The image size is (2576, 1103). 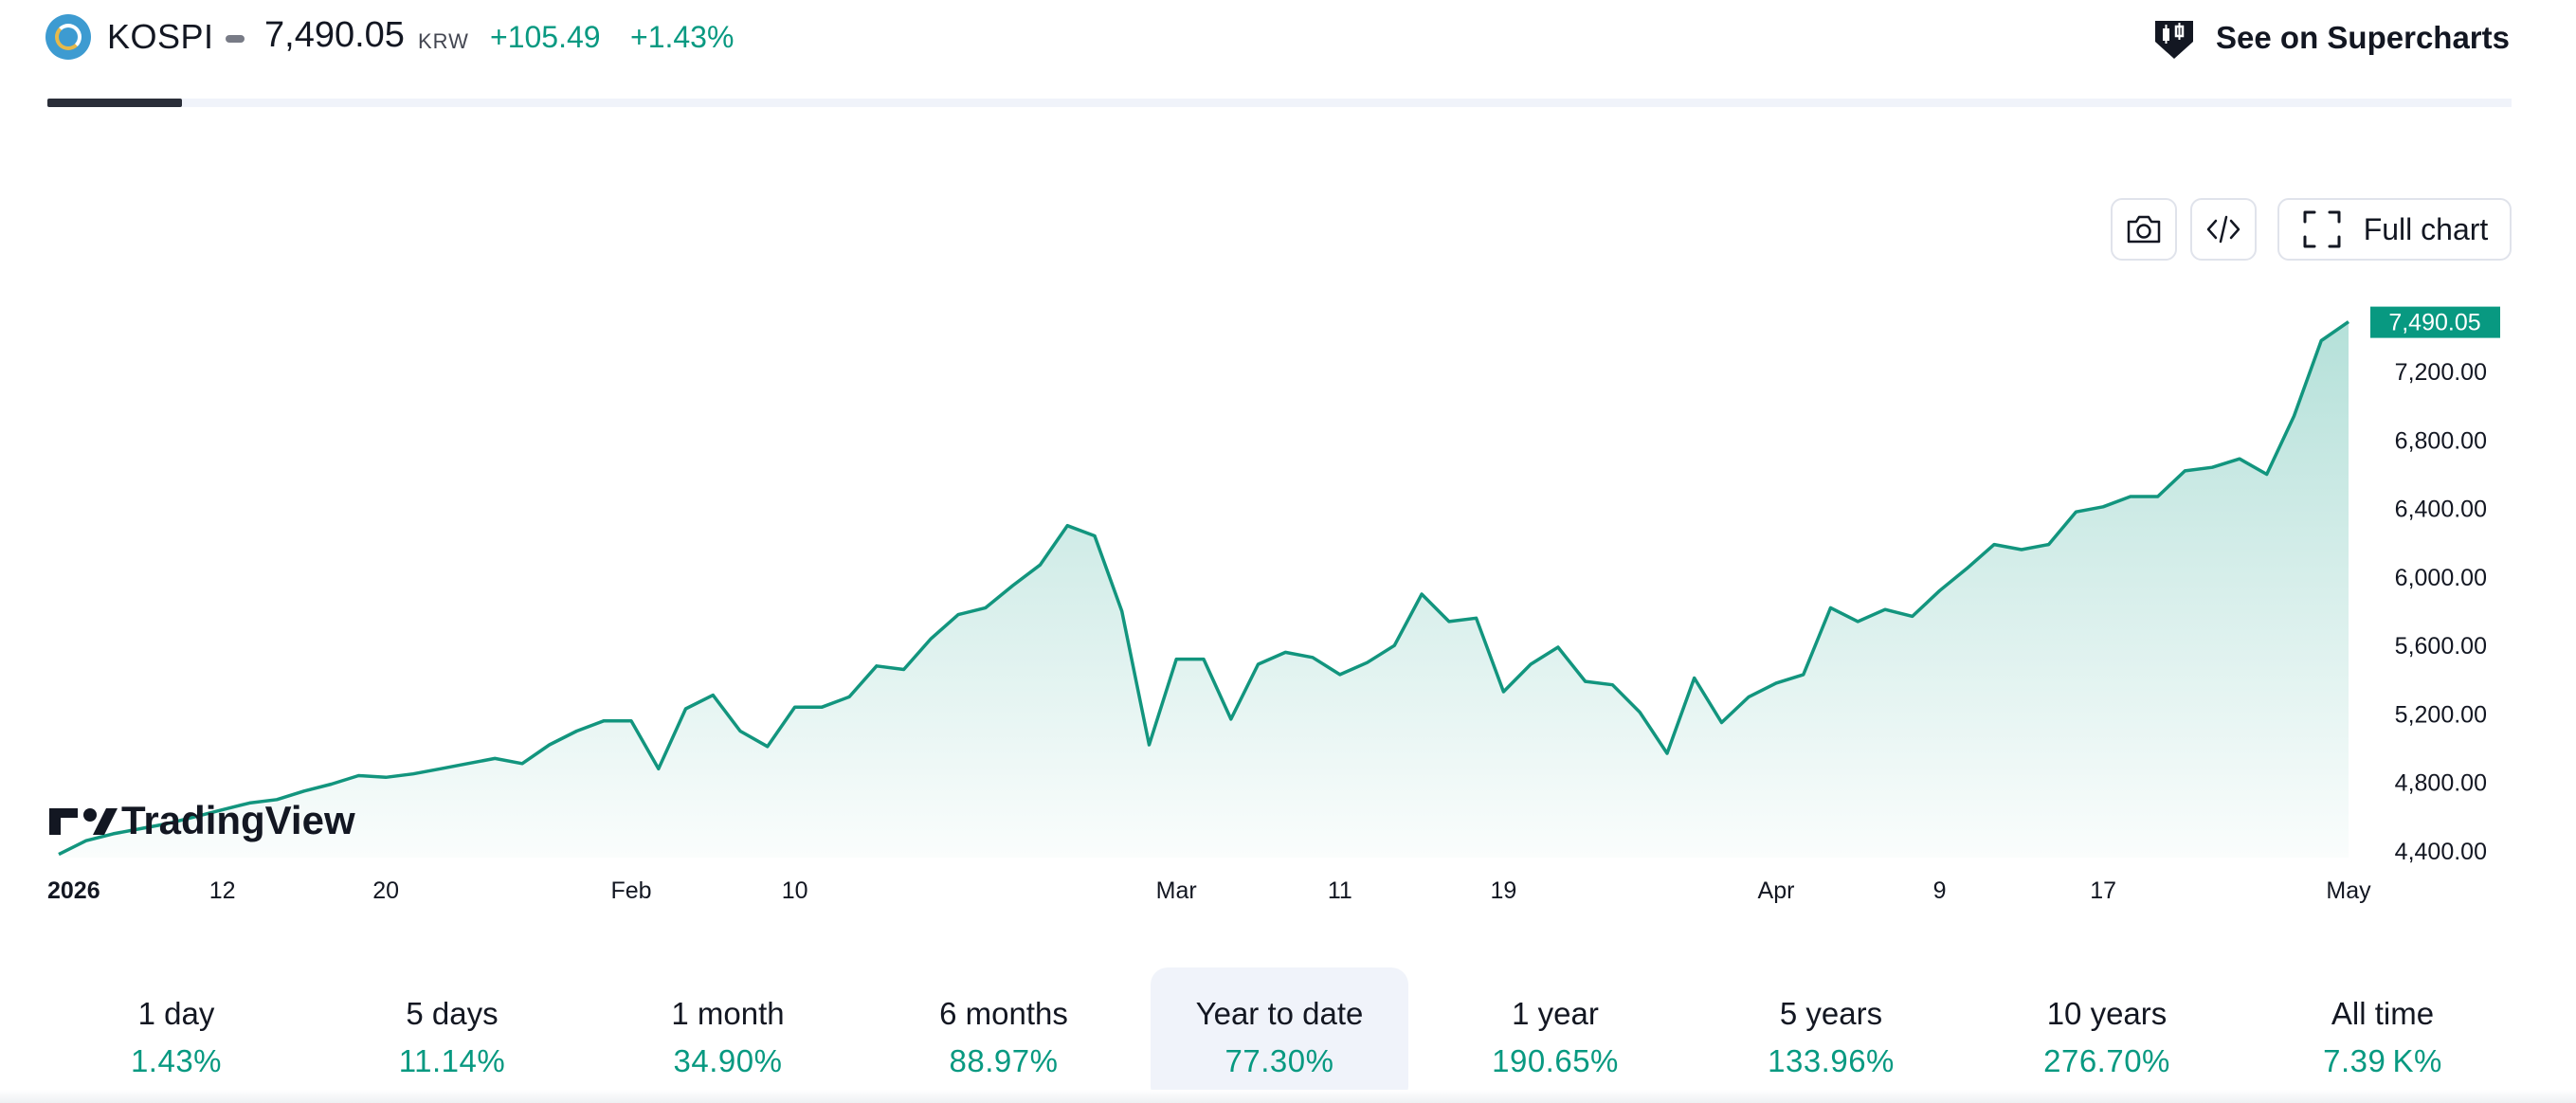 I want to click on period-label: 6 months, so click(x=1003, y=1013).